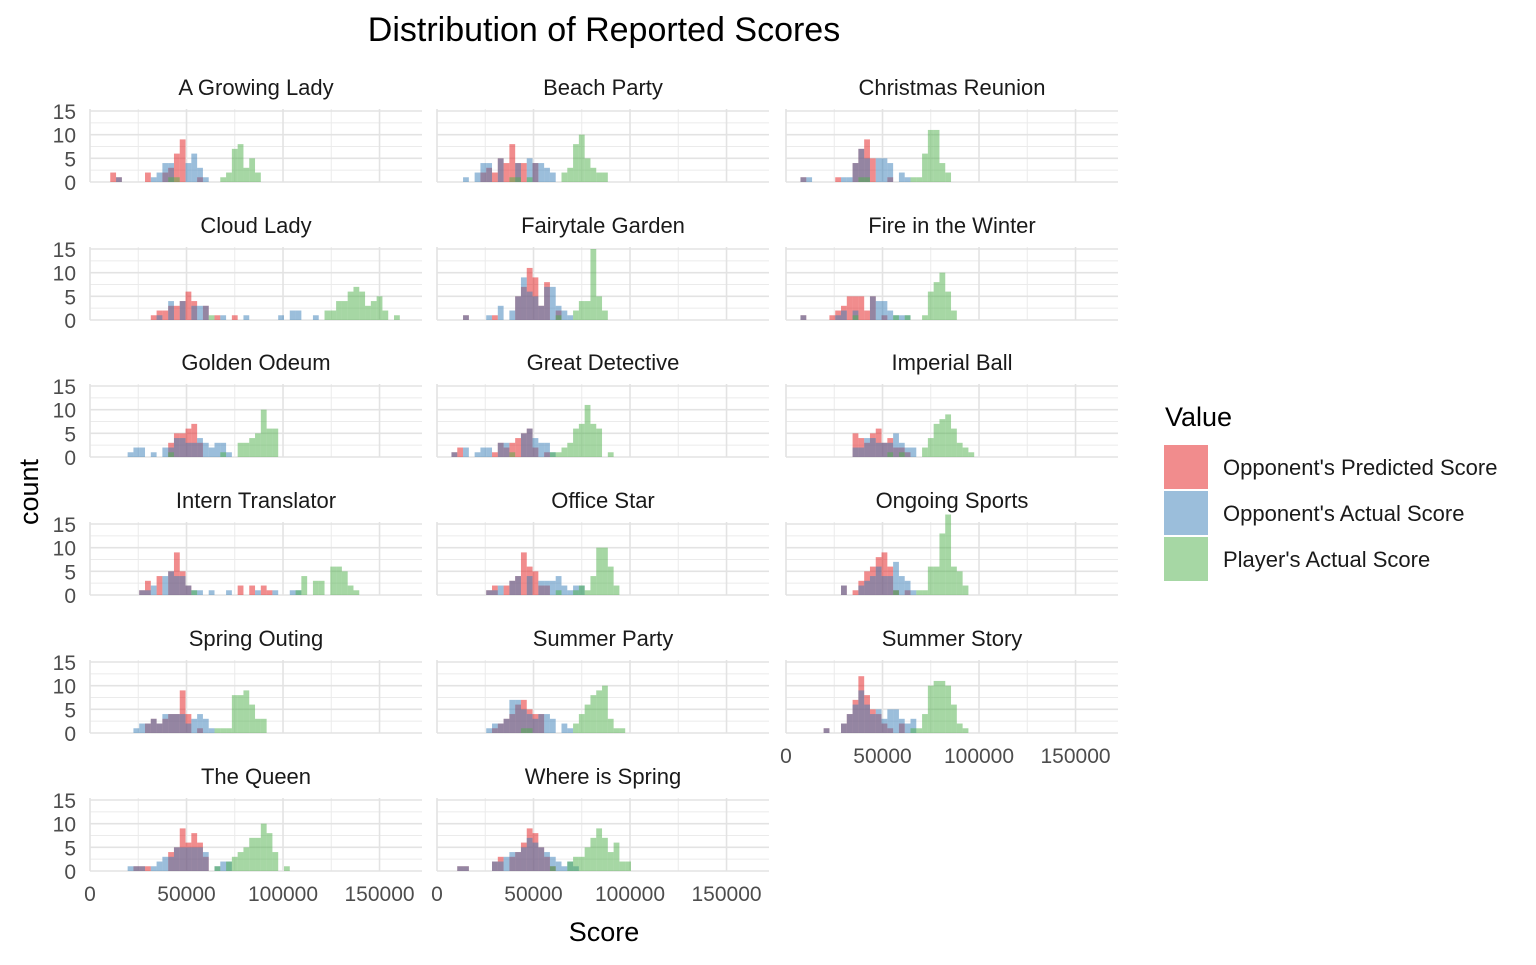  I want to click on legend-key-label: Opponent's Predicted Score, so click(1360, 467).